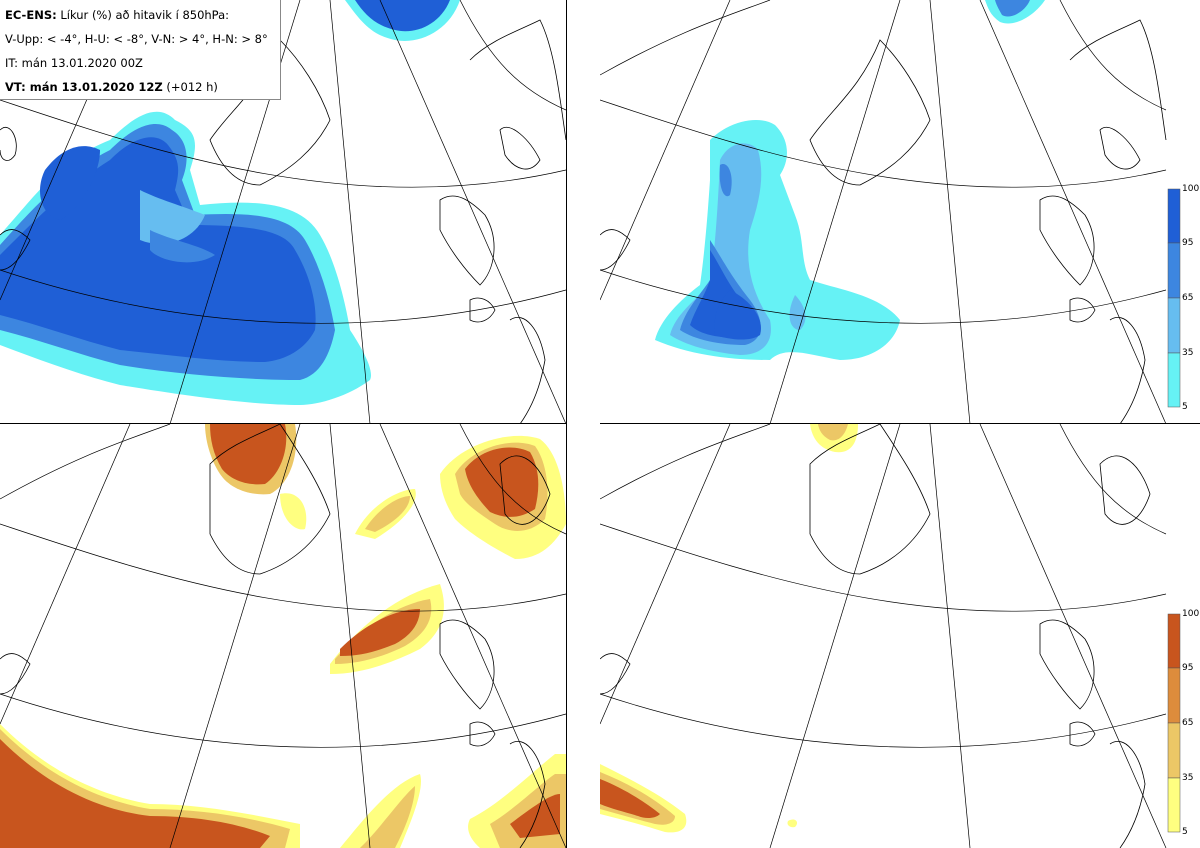 This screenshot has width=1200, height=848. Describe the element at coordinates (31, 15) in the screenshot. I see `model-name: EC-ENS:` at that location.